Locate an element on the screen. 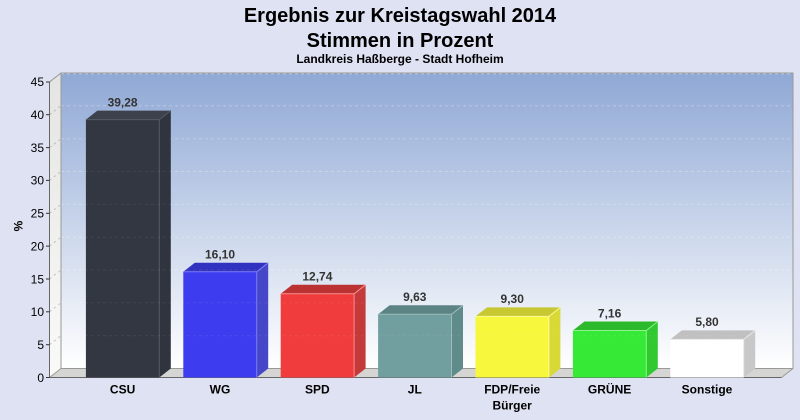  svg-text:Ergebnis zur Kreistagswahl 201: Ergebnis zur Kreistagswahl 2014 is located at coordinates (400, 16).